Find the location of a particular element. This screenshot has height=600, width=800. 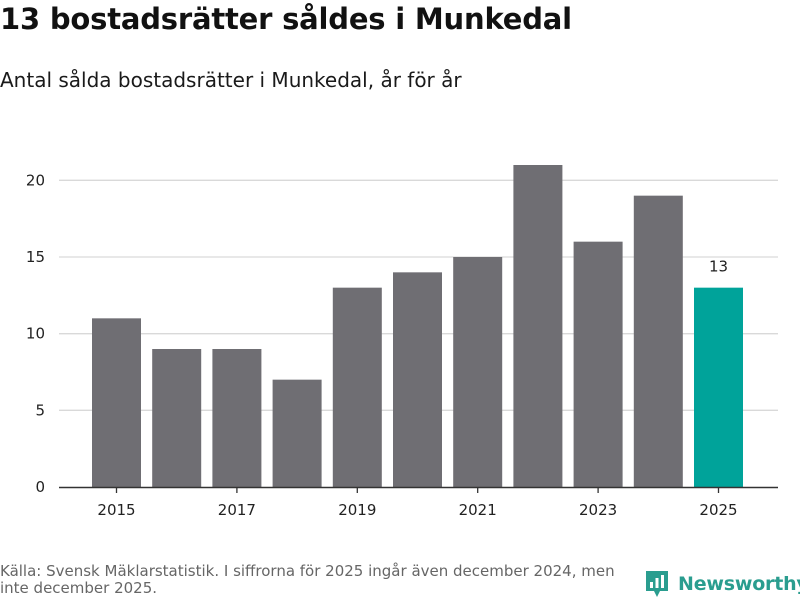

bar-2020 is located at coordinates (417, 379).